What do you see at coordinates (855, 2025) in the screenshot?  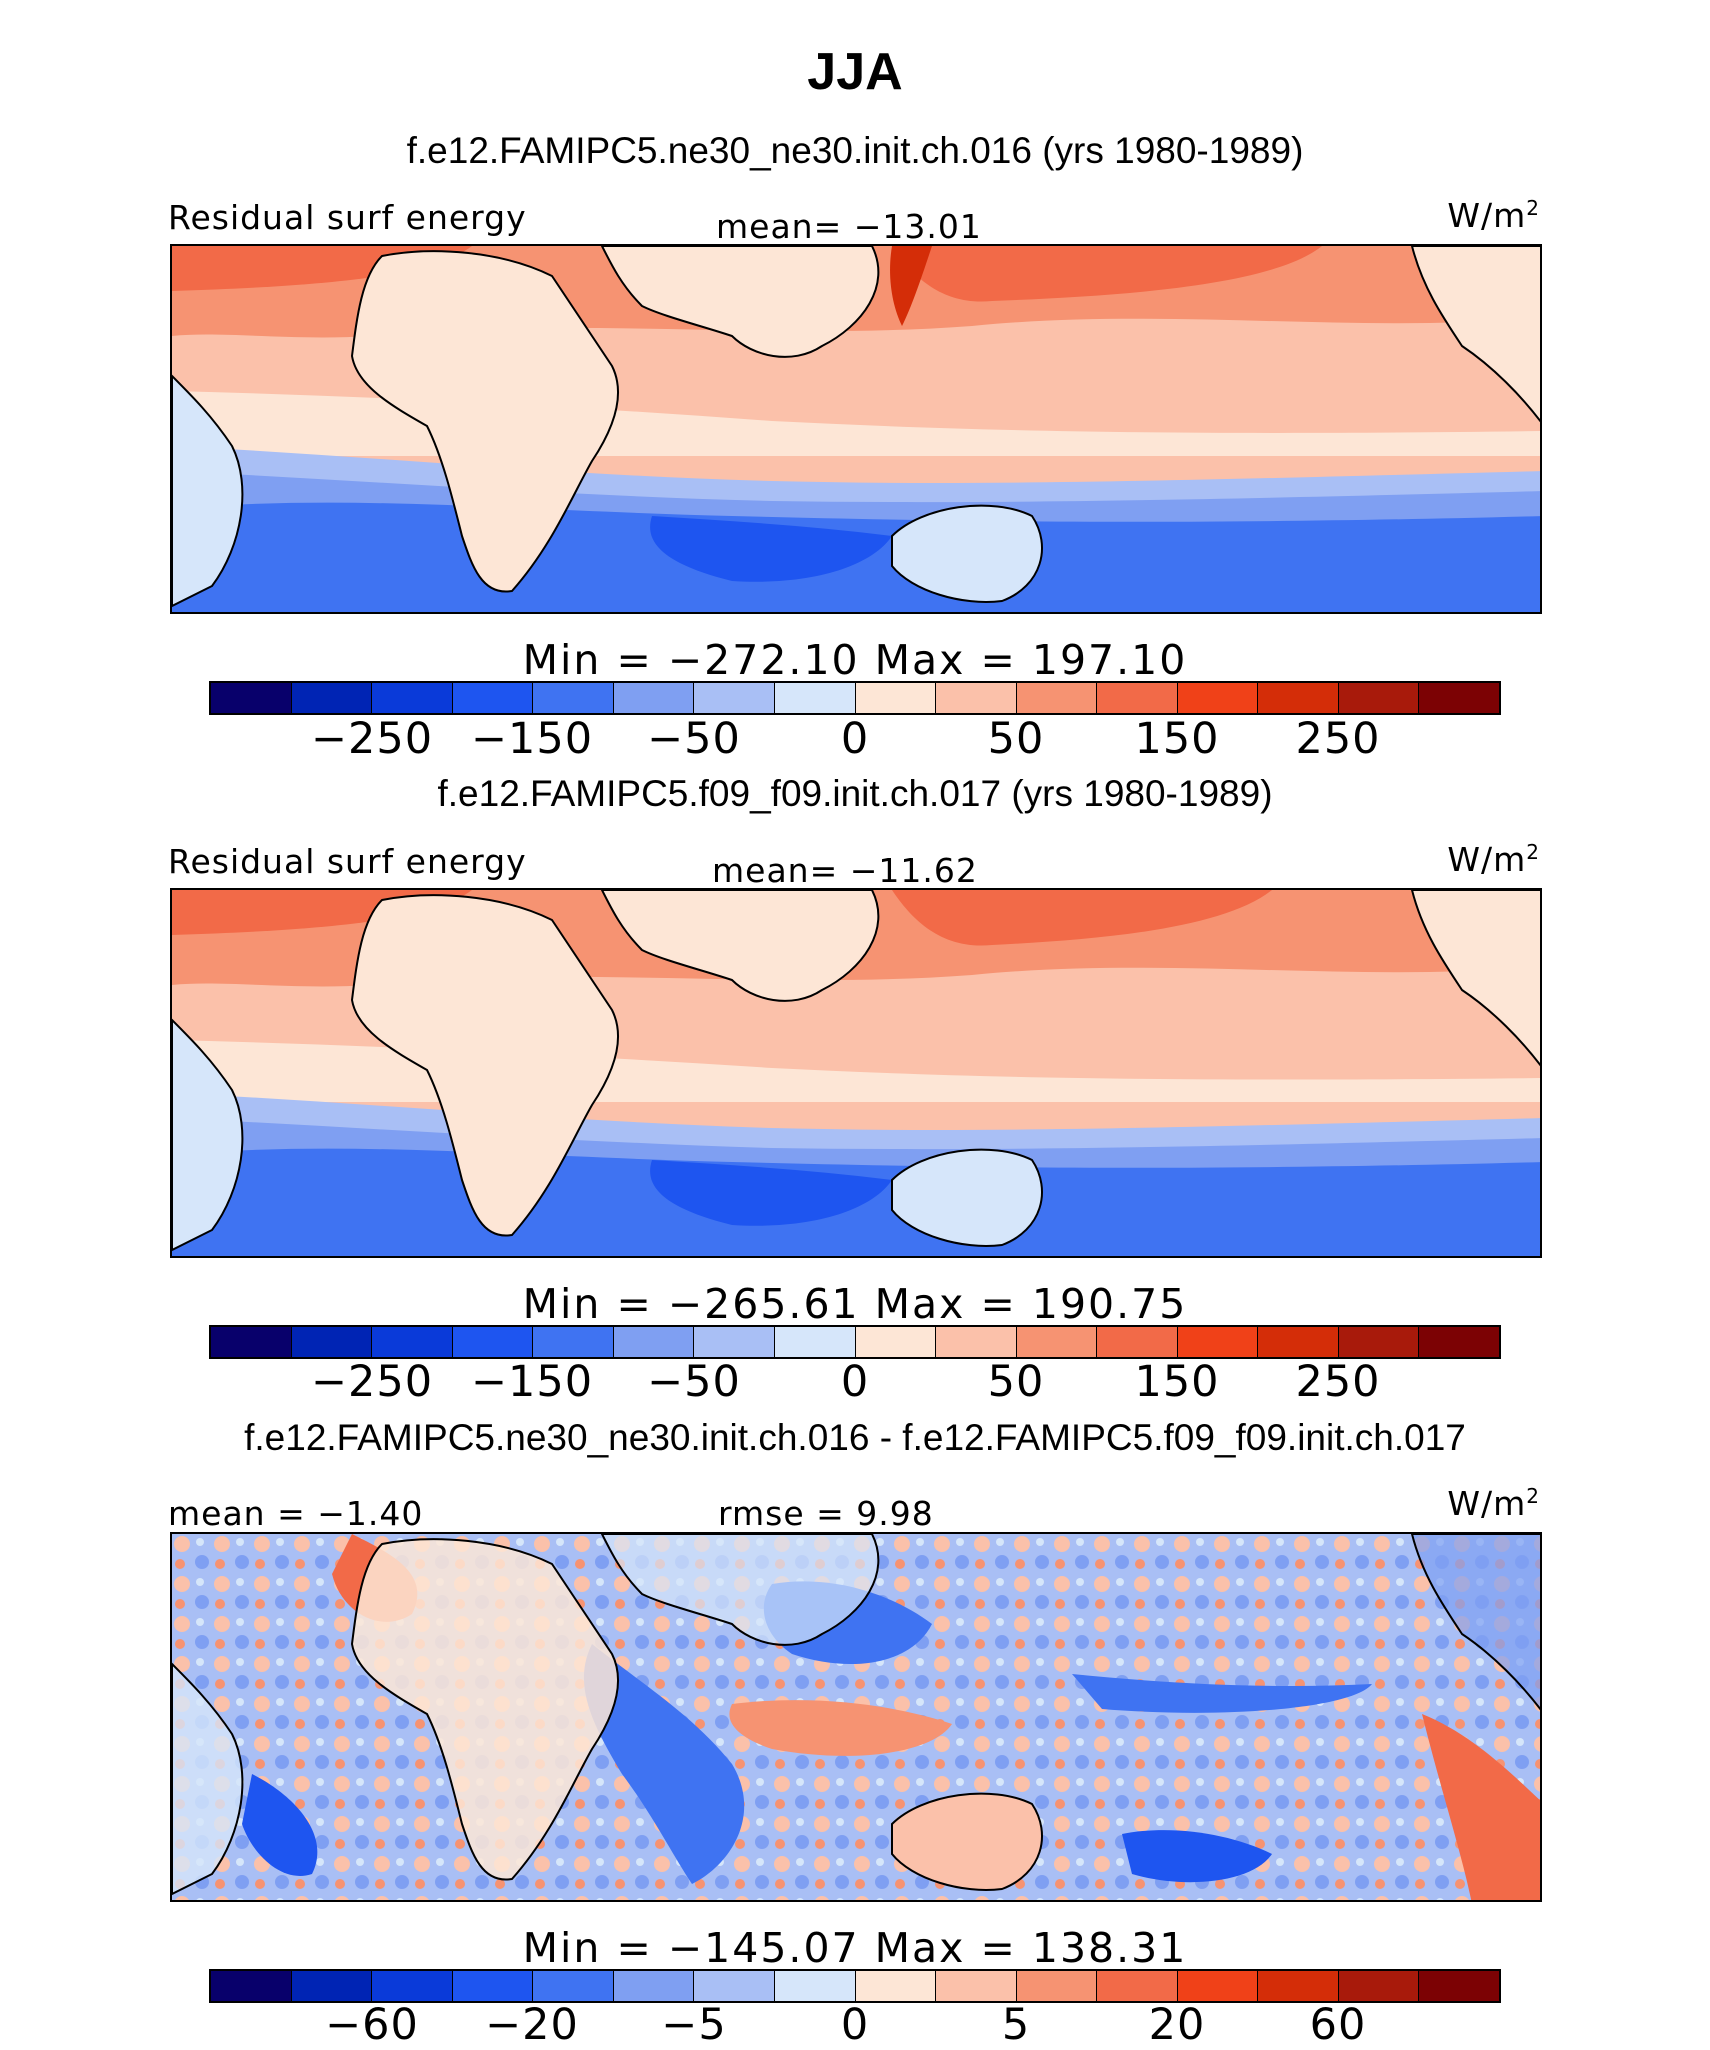 I see `panel-3-tick: 0` at bounding box center [855, 2025].